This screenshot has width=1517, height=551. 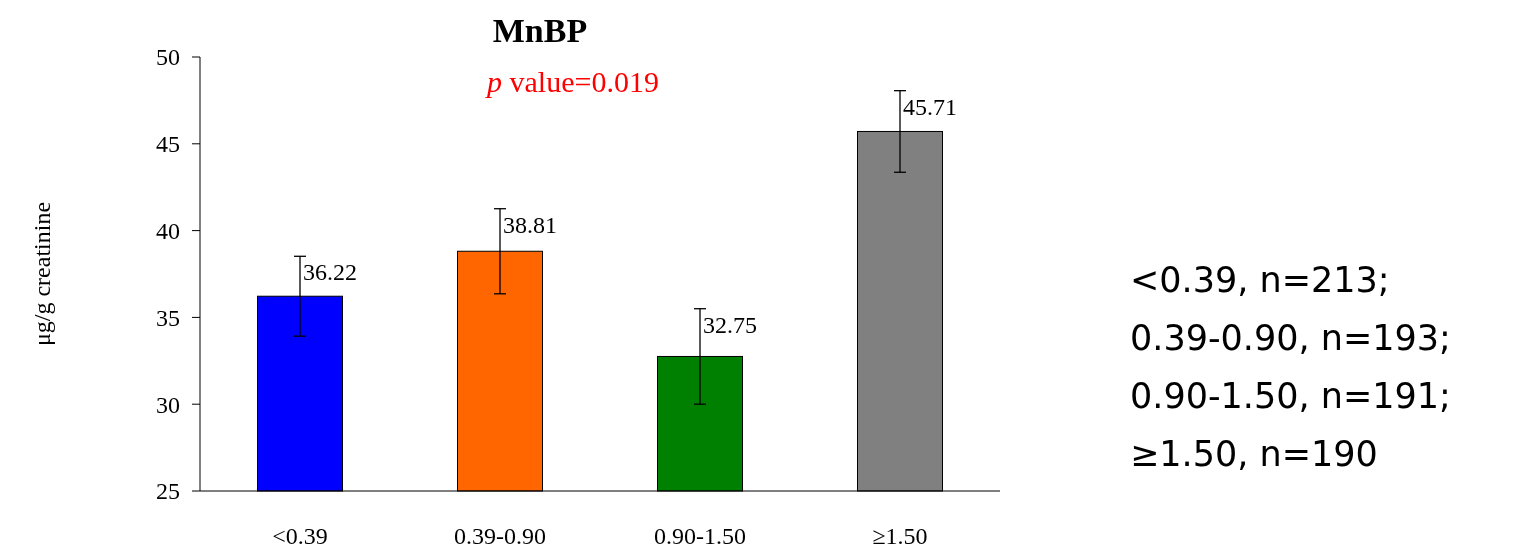 I want to click on text: 0.39-0.90, n=193;, so click(x=1290, y=338).